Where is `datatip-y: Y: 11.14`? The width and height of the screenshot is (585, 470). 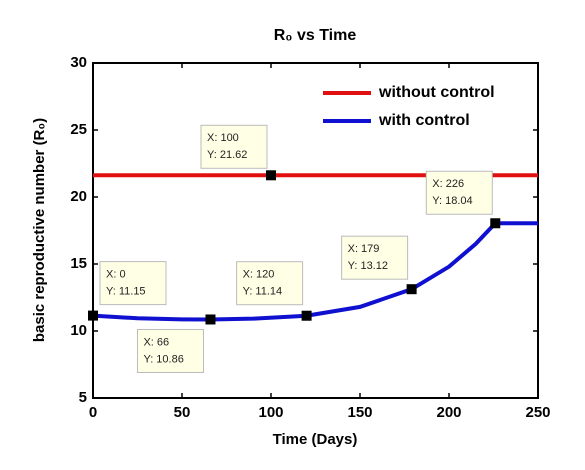
datatip-y: Y: 11.14 is located at coordinates (263, 292).